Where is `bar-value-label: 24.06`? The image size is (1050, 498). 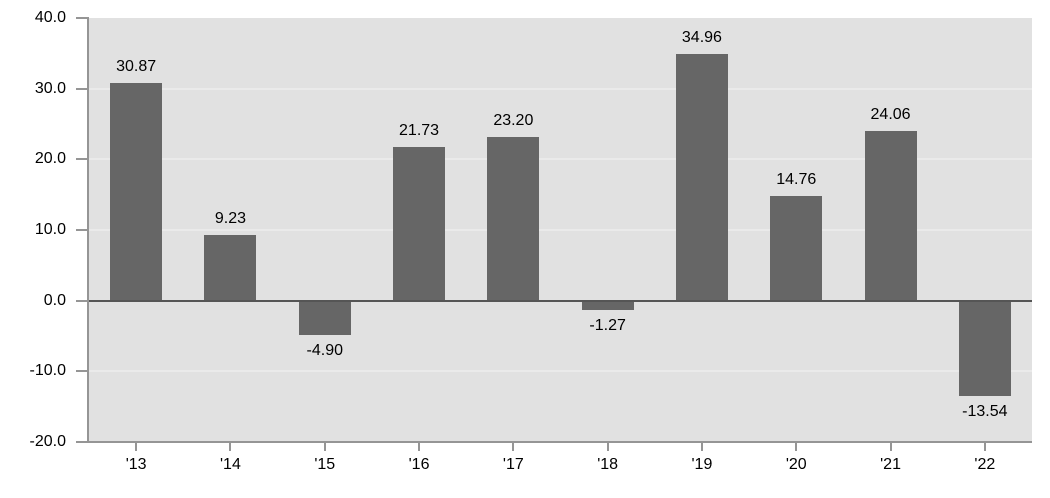
bar-value-label: 24.06 is located at coordinates (890, 114).